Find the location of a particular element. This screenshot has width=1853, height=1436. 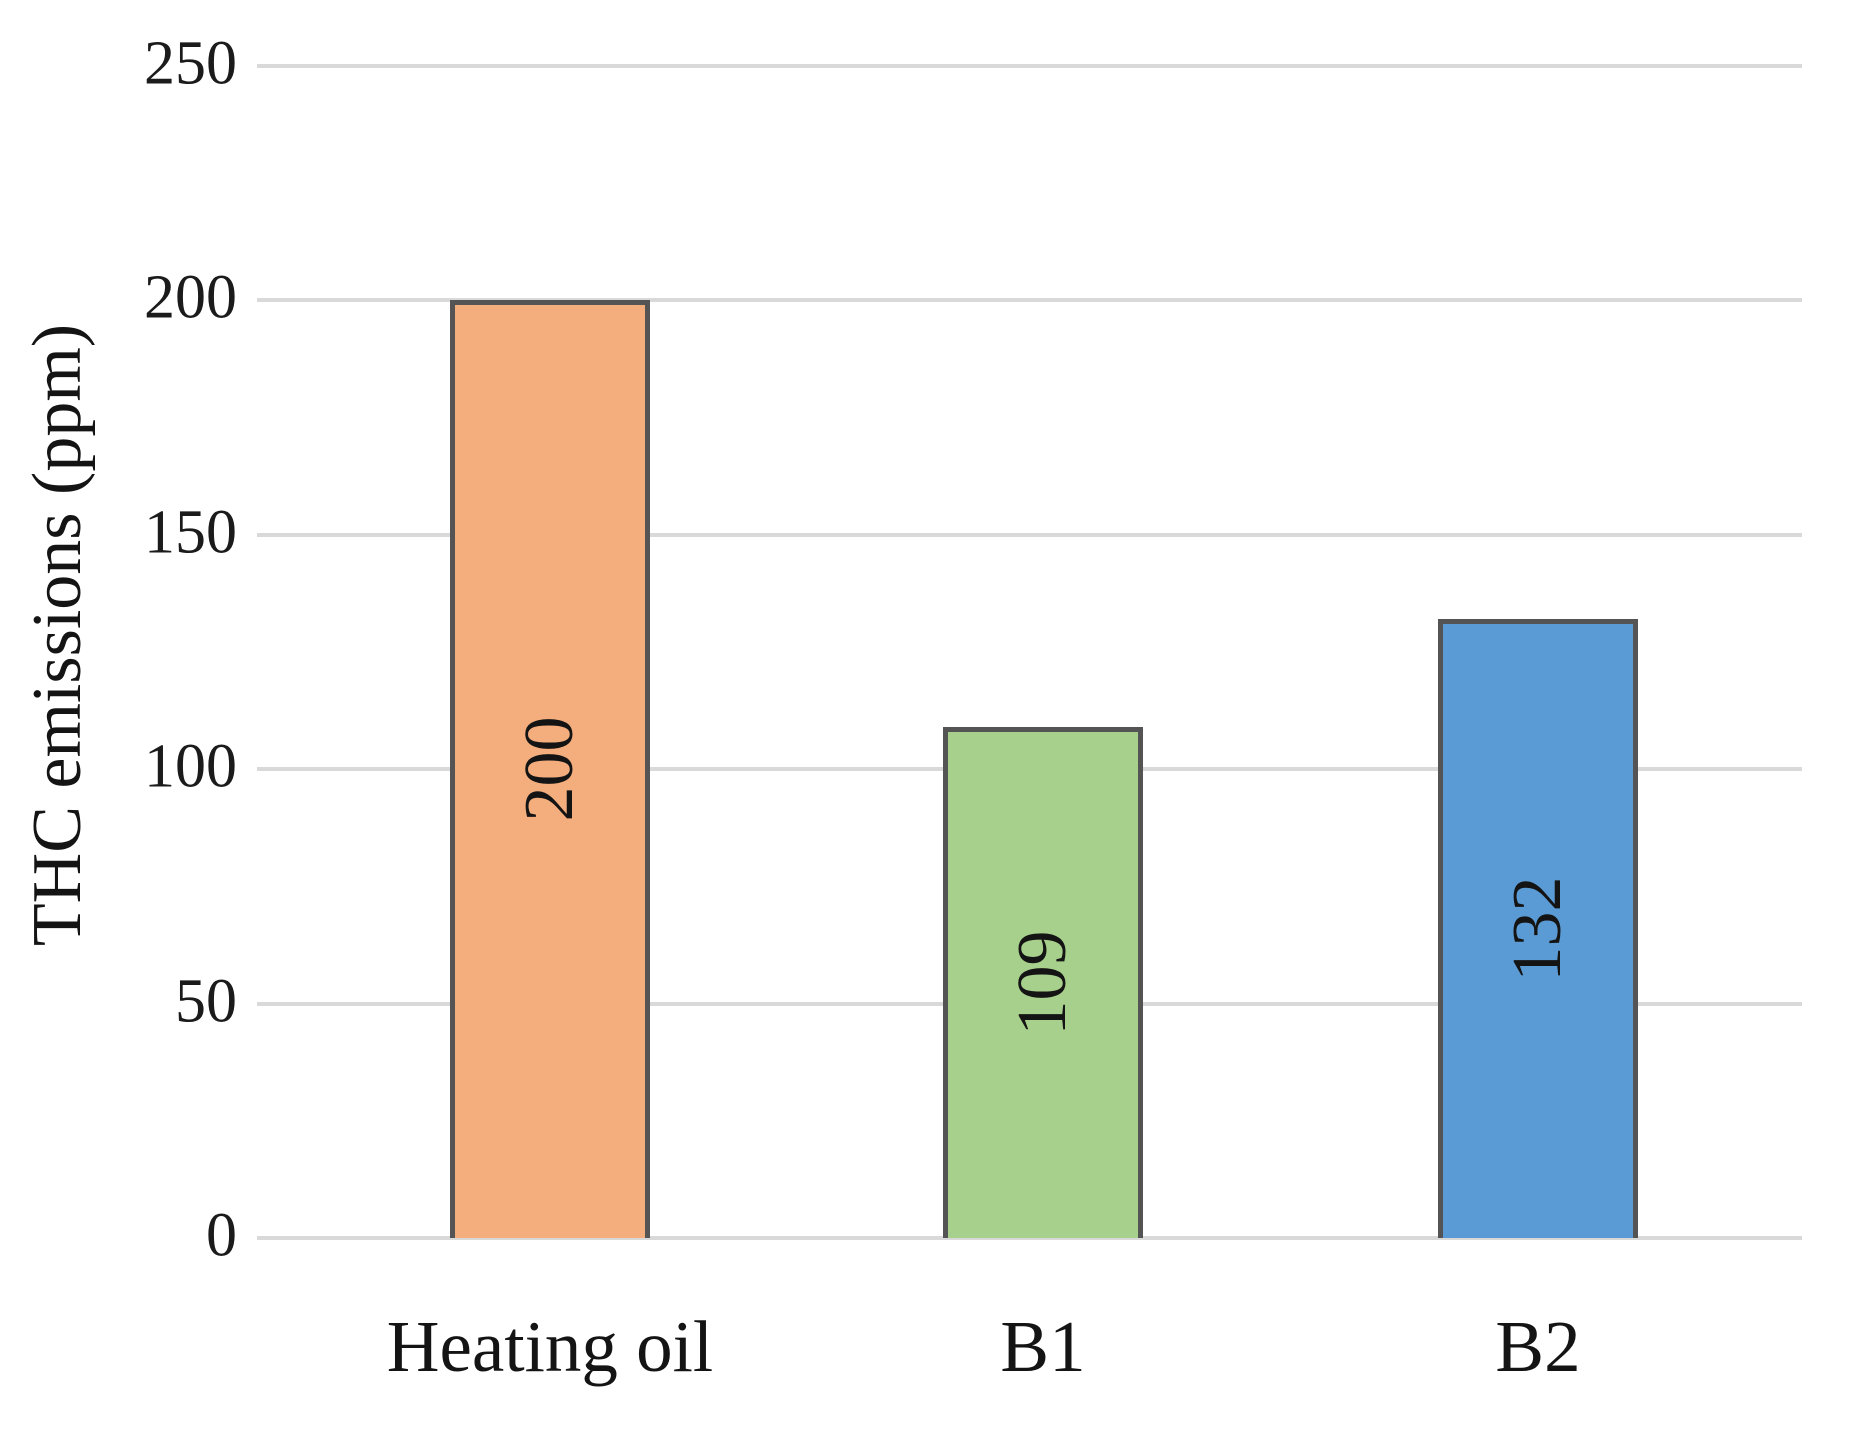

y-tick-label: 150 is located at coordinates (190, 532).